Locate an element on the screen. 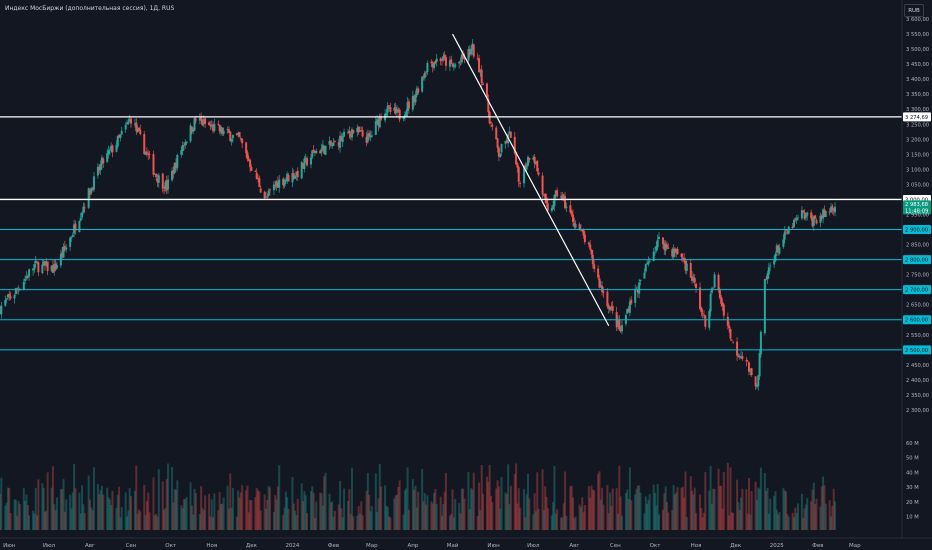 The width and height of the screenshot is (932, 550). trendline is located at coordinates (531, 180).